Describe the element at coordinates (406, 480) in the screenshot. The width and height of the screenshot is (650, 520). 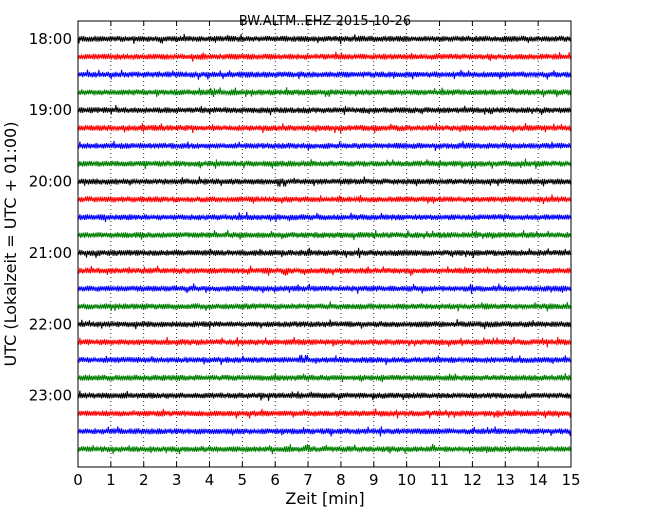
I see `x-tick-label: 10` at that location.